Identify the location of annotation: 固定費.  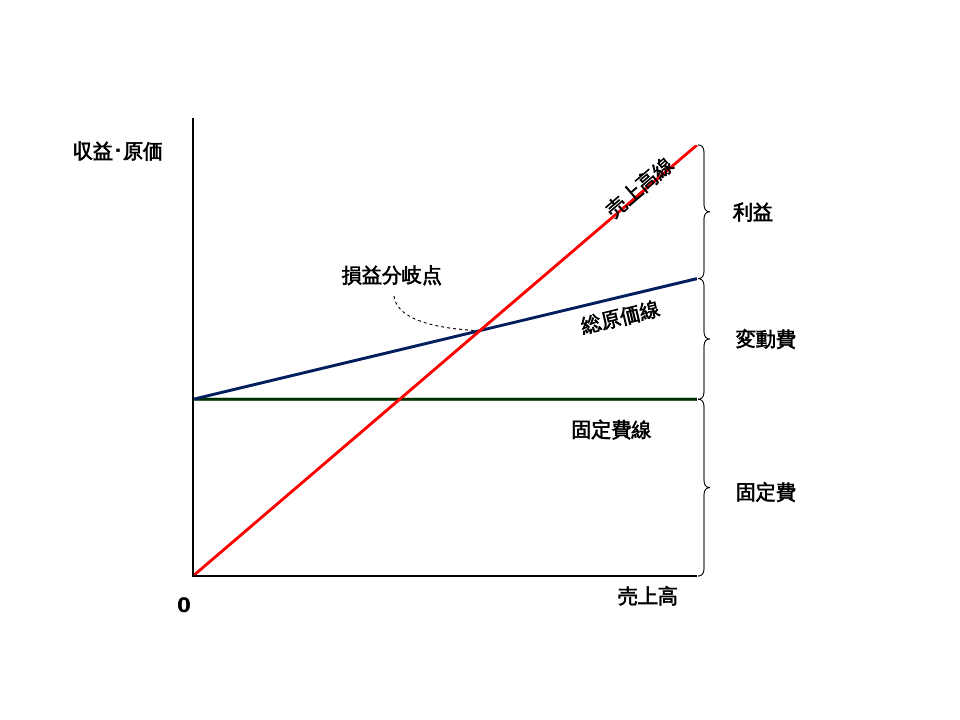
(766, 492).